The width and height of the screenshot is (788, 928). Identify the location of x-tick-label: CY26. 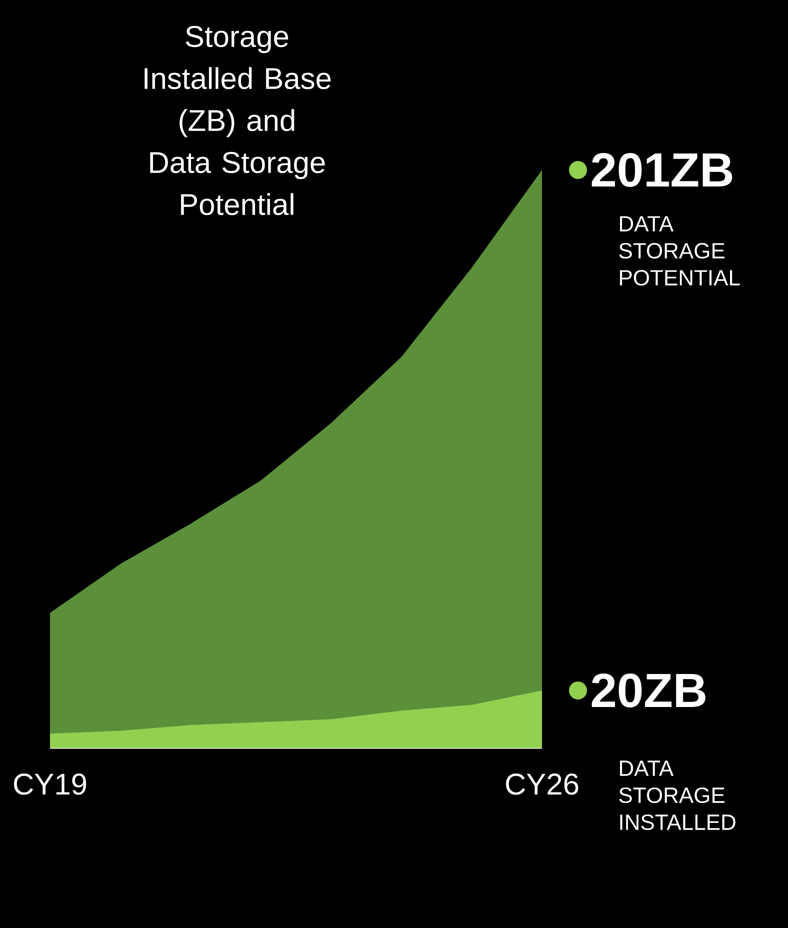
(542, 784).